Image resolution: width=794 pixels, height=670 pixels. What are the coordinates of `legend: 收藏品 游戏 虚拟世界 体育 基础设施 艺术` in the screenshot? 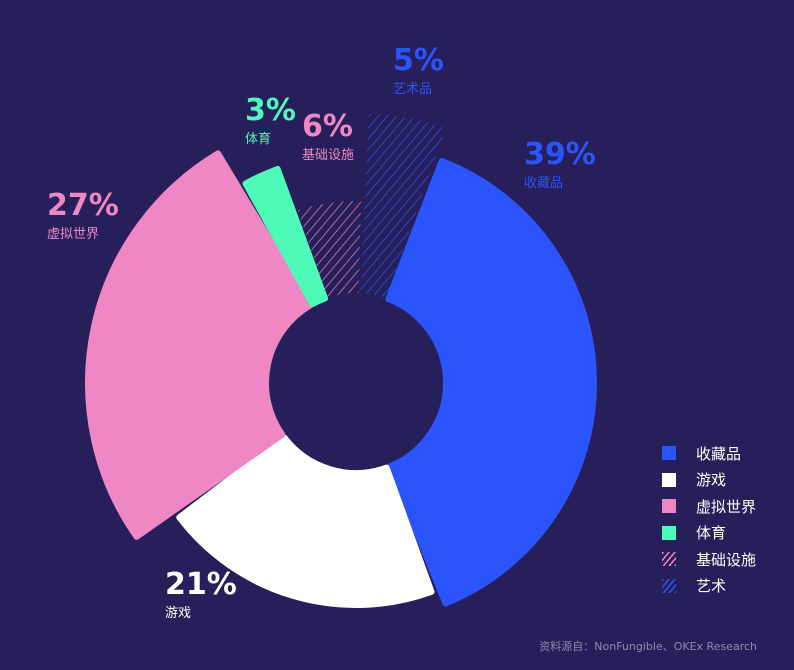 It's located at (709, 519).